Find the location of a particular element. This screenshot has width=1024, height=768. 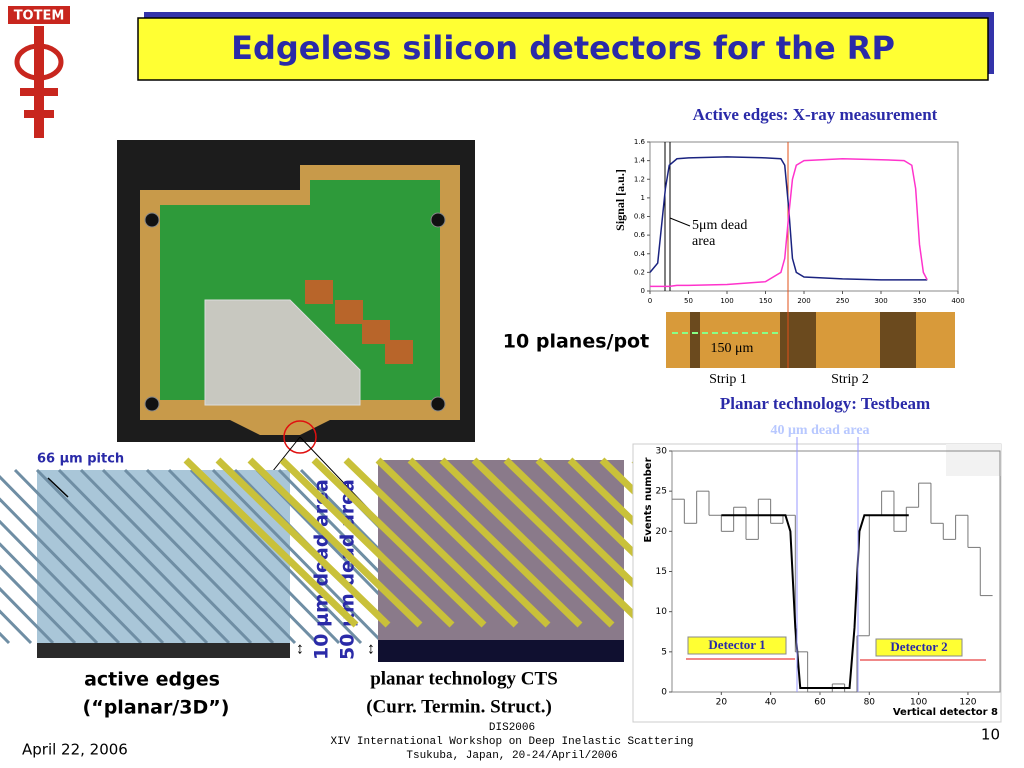

testbeam-heading: Planar technology: Testbeam is located at coordinates (825, 403).